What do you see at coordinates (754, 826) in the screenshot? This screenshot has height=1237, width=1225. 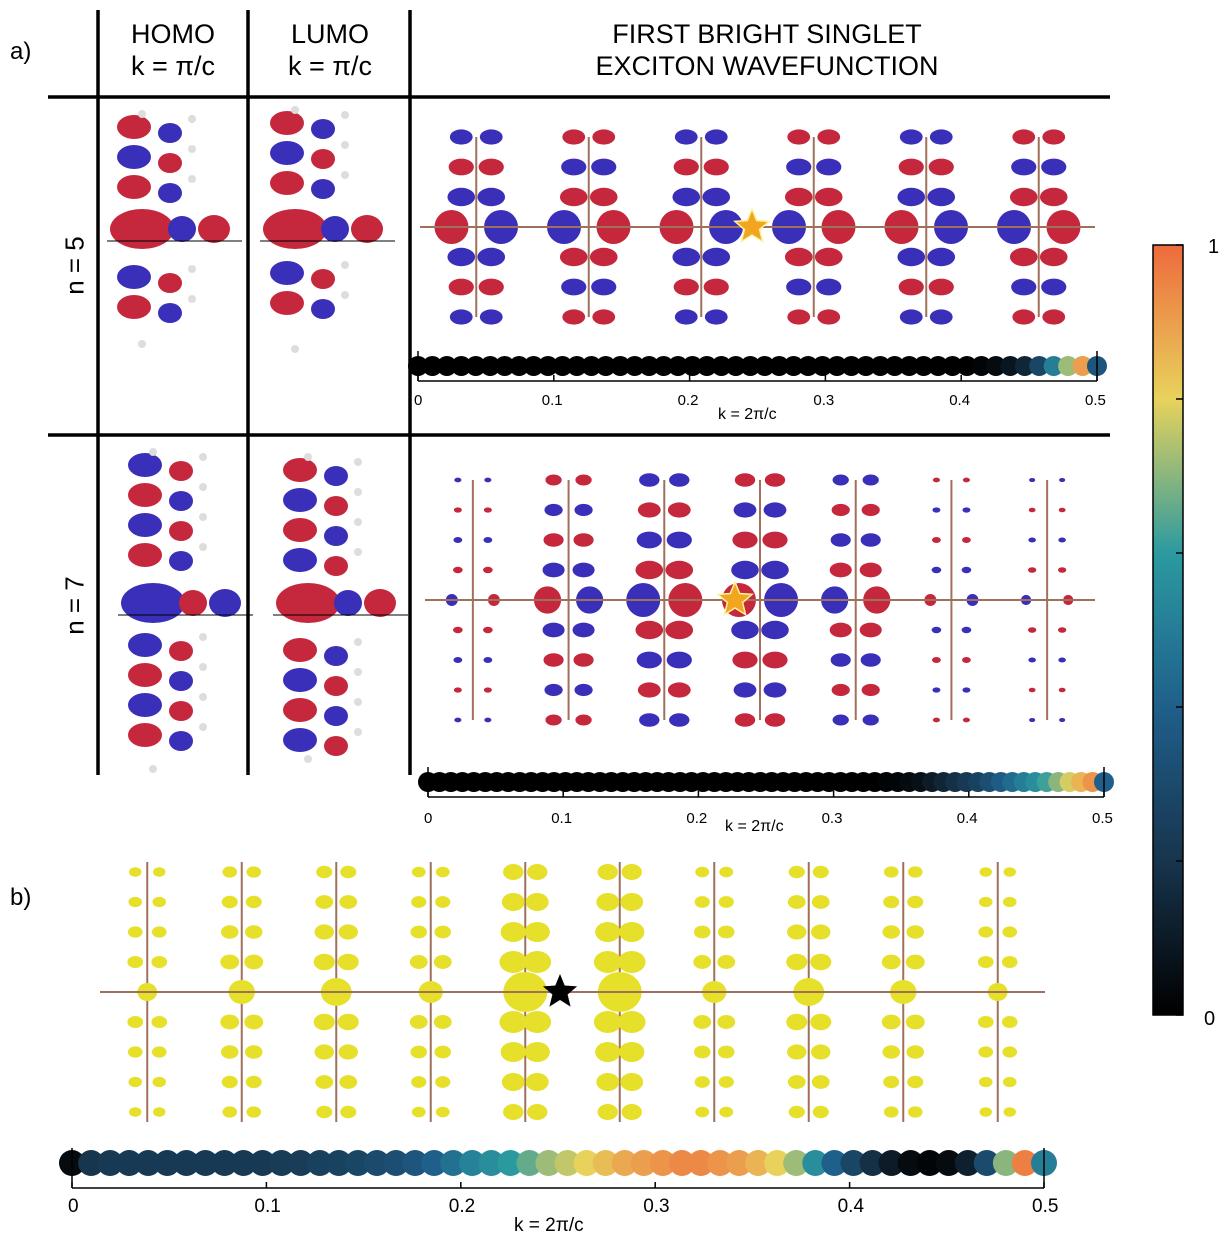 I see `xlabel-n7: k = 2π/c` at bounding box center [754, 826].